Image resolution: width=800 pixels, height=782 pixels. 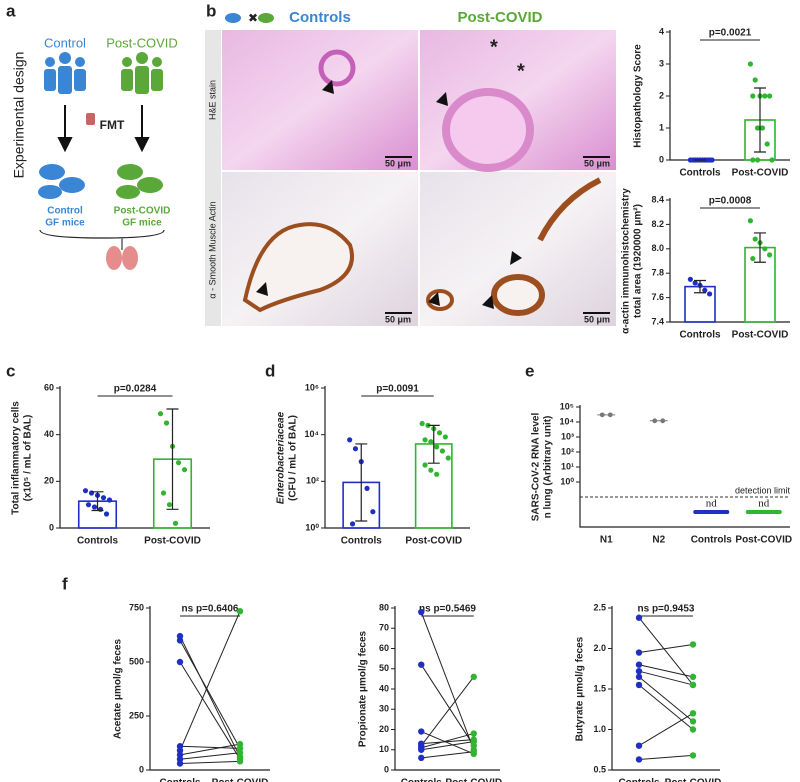 I want to click on y-tick-label: 30, so click(x=384, y=709).